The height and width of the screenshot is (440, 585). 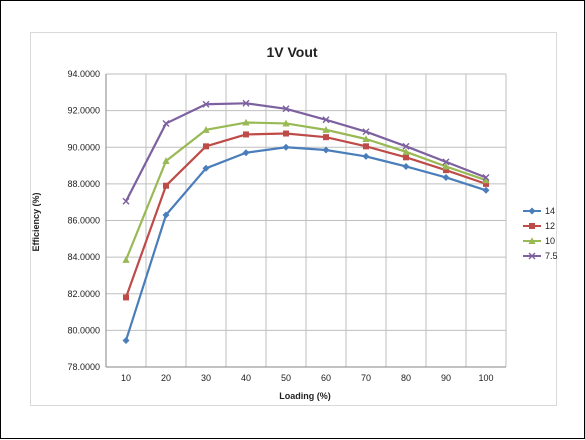 I want to click on x-tick-label: 30, so click(x=206, y=378).